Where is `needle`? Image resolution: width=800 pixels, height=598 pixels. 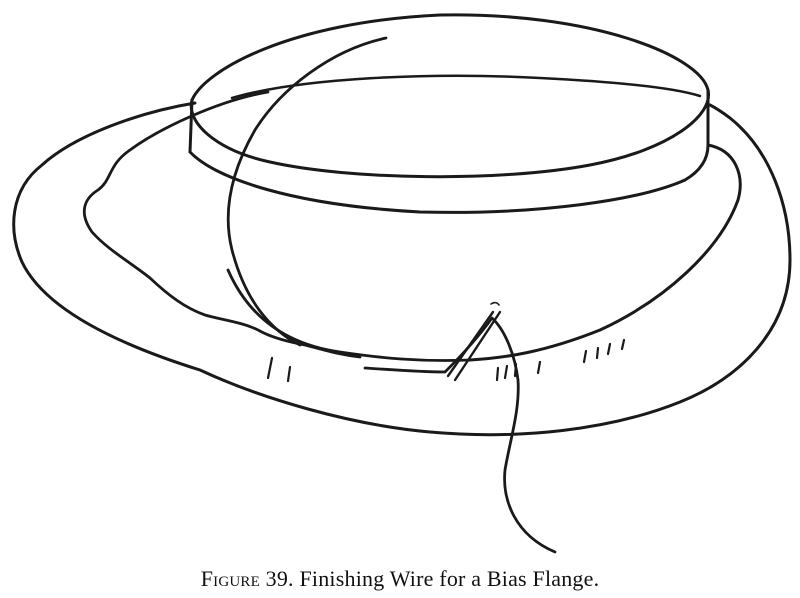 needle is located at coordinates (474, 346).